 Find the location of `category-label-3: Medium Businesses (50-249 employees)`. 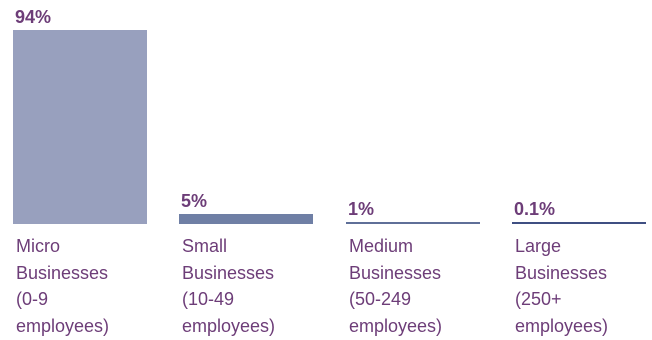

category-label-3: Medium Businesses (50-249 employees) is located at coordinates (424, 286).